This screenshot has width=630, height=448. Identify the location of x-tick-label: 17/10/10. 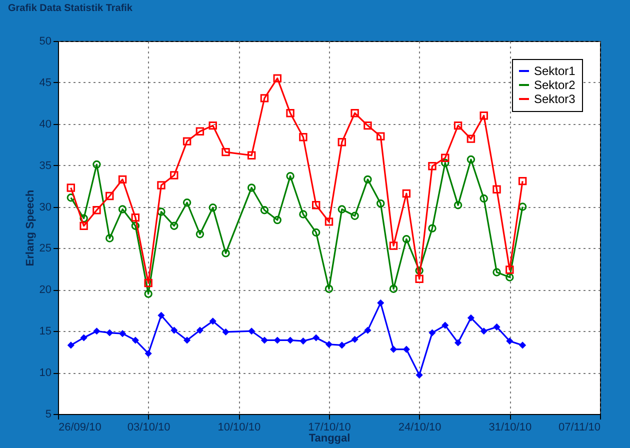
(329, 428).